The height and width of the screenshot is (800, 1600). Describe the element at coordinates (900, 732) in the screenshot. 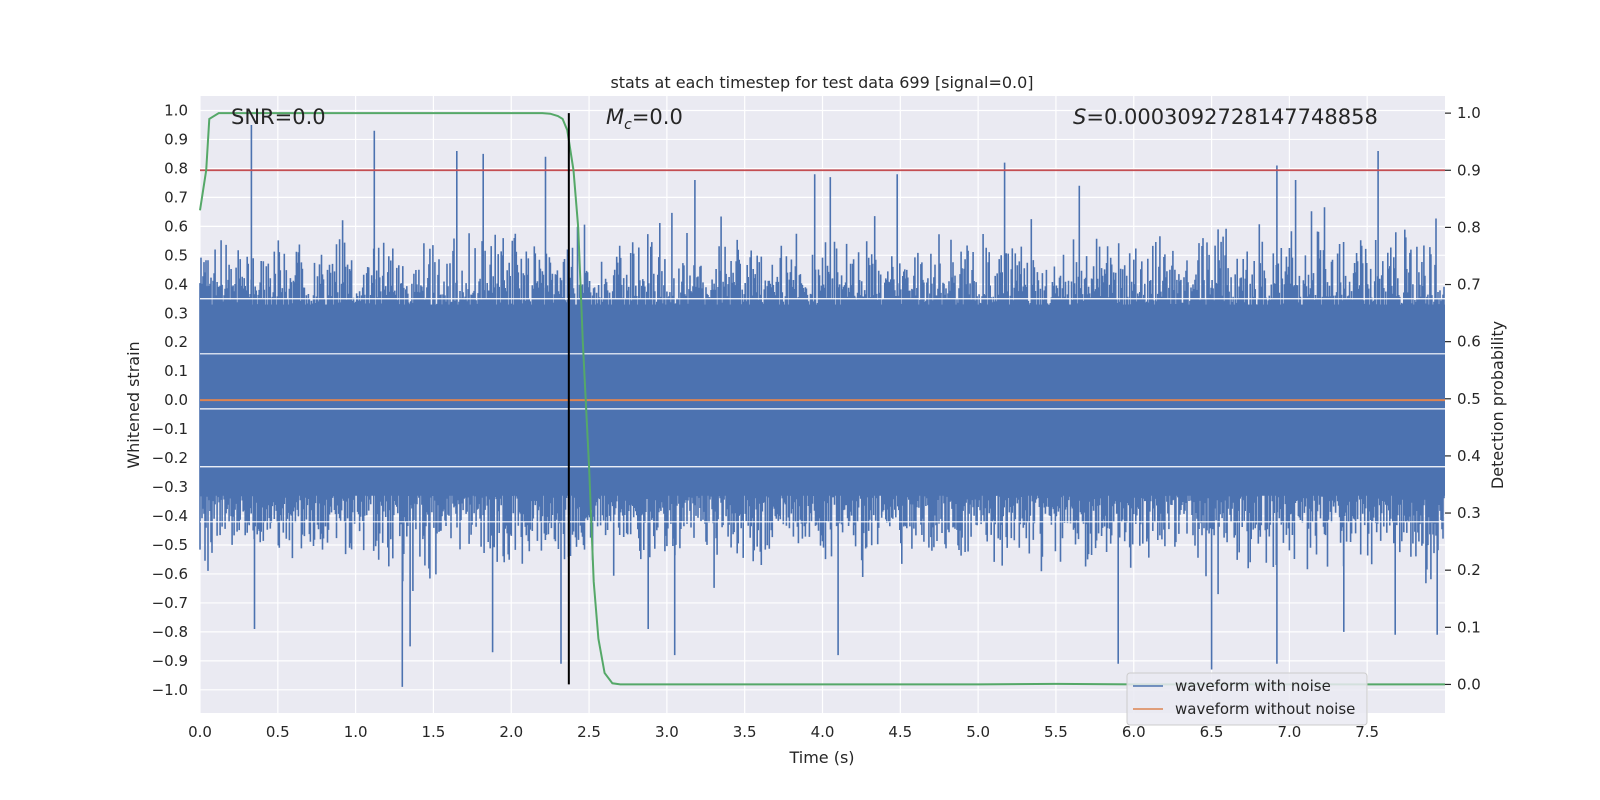

I see `x-tick-label: 4.5` at that location.